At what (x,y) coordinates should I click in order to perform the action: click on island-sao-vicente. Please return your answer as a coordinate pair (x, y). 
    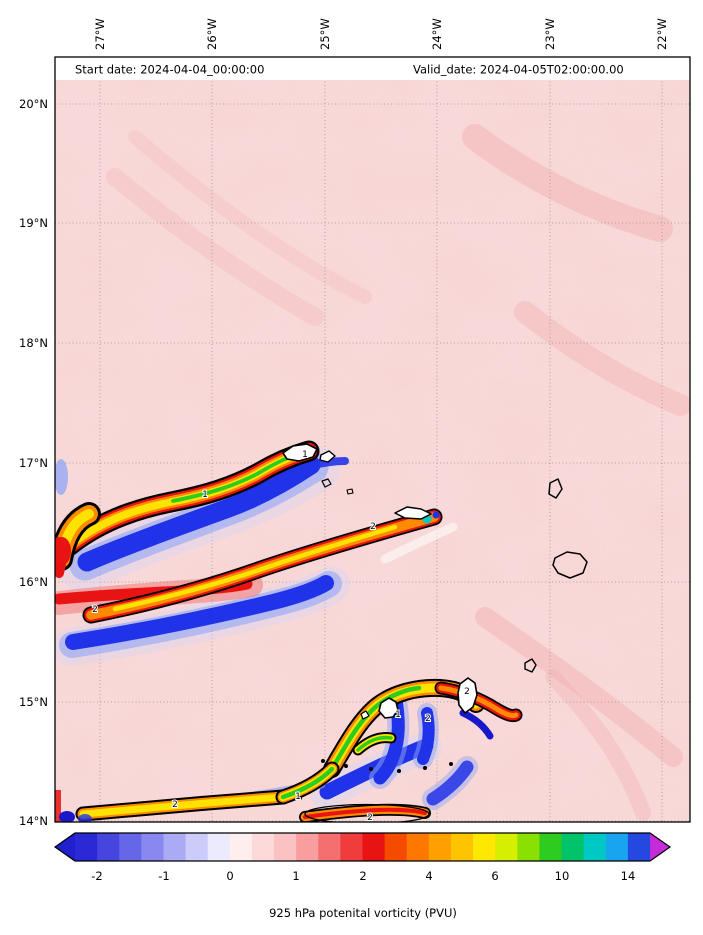
    Looking at the image, I should click on (327, 456).